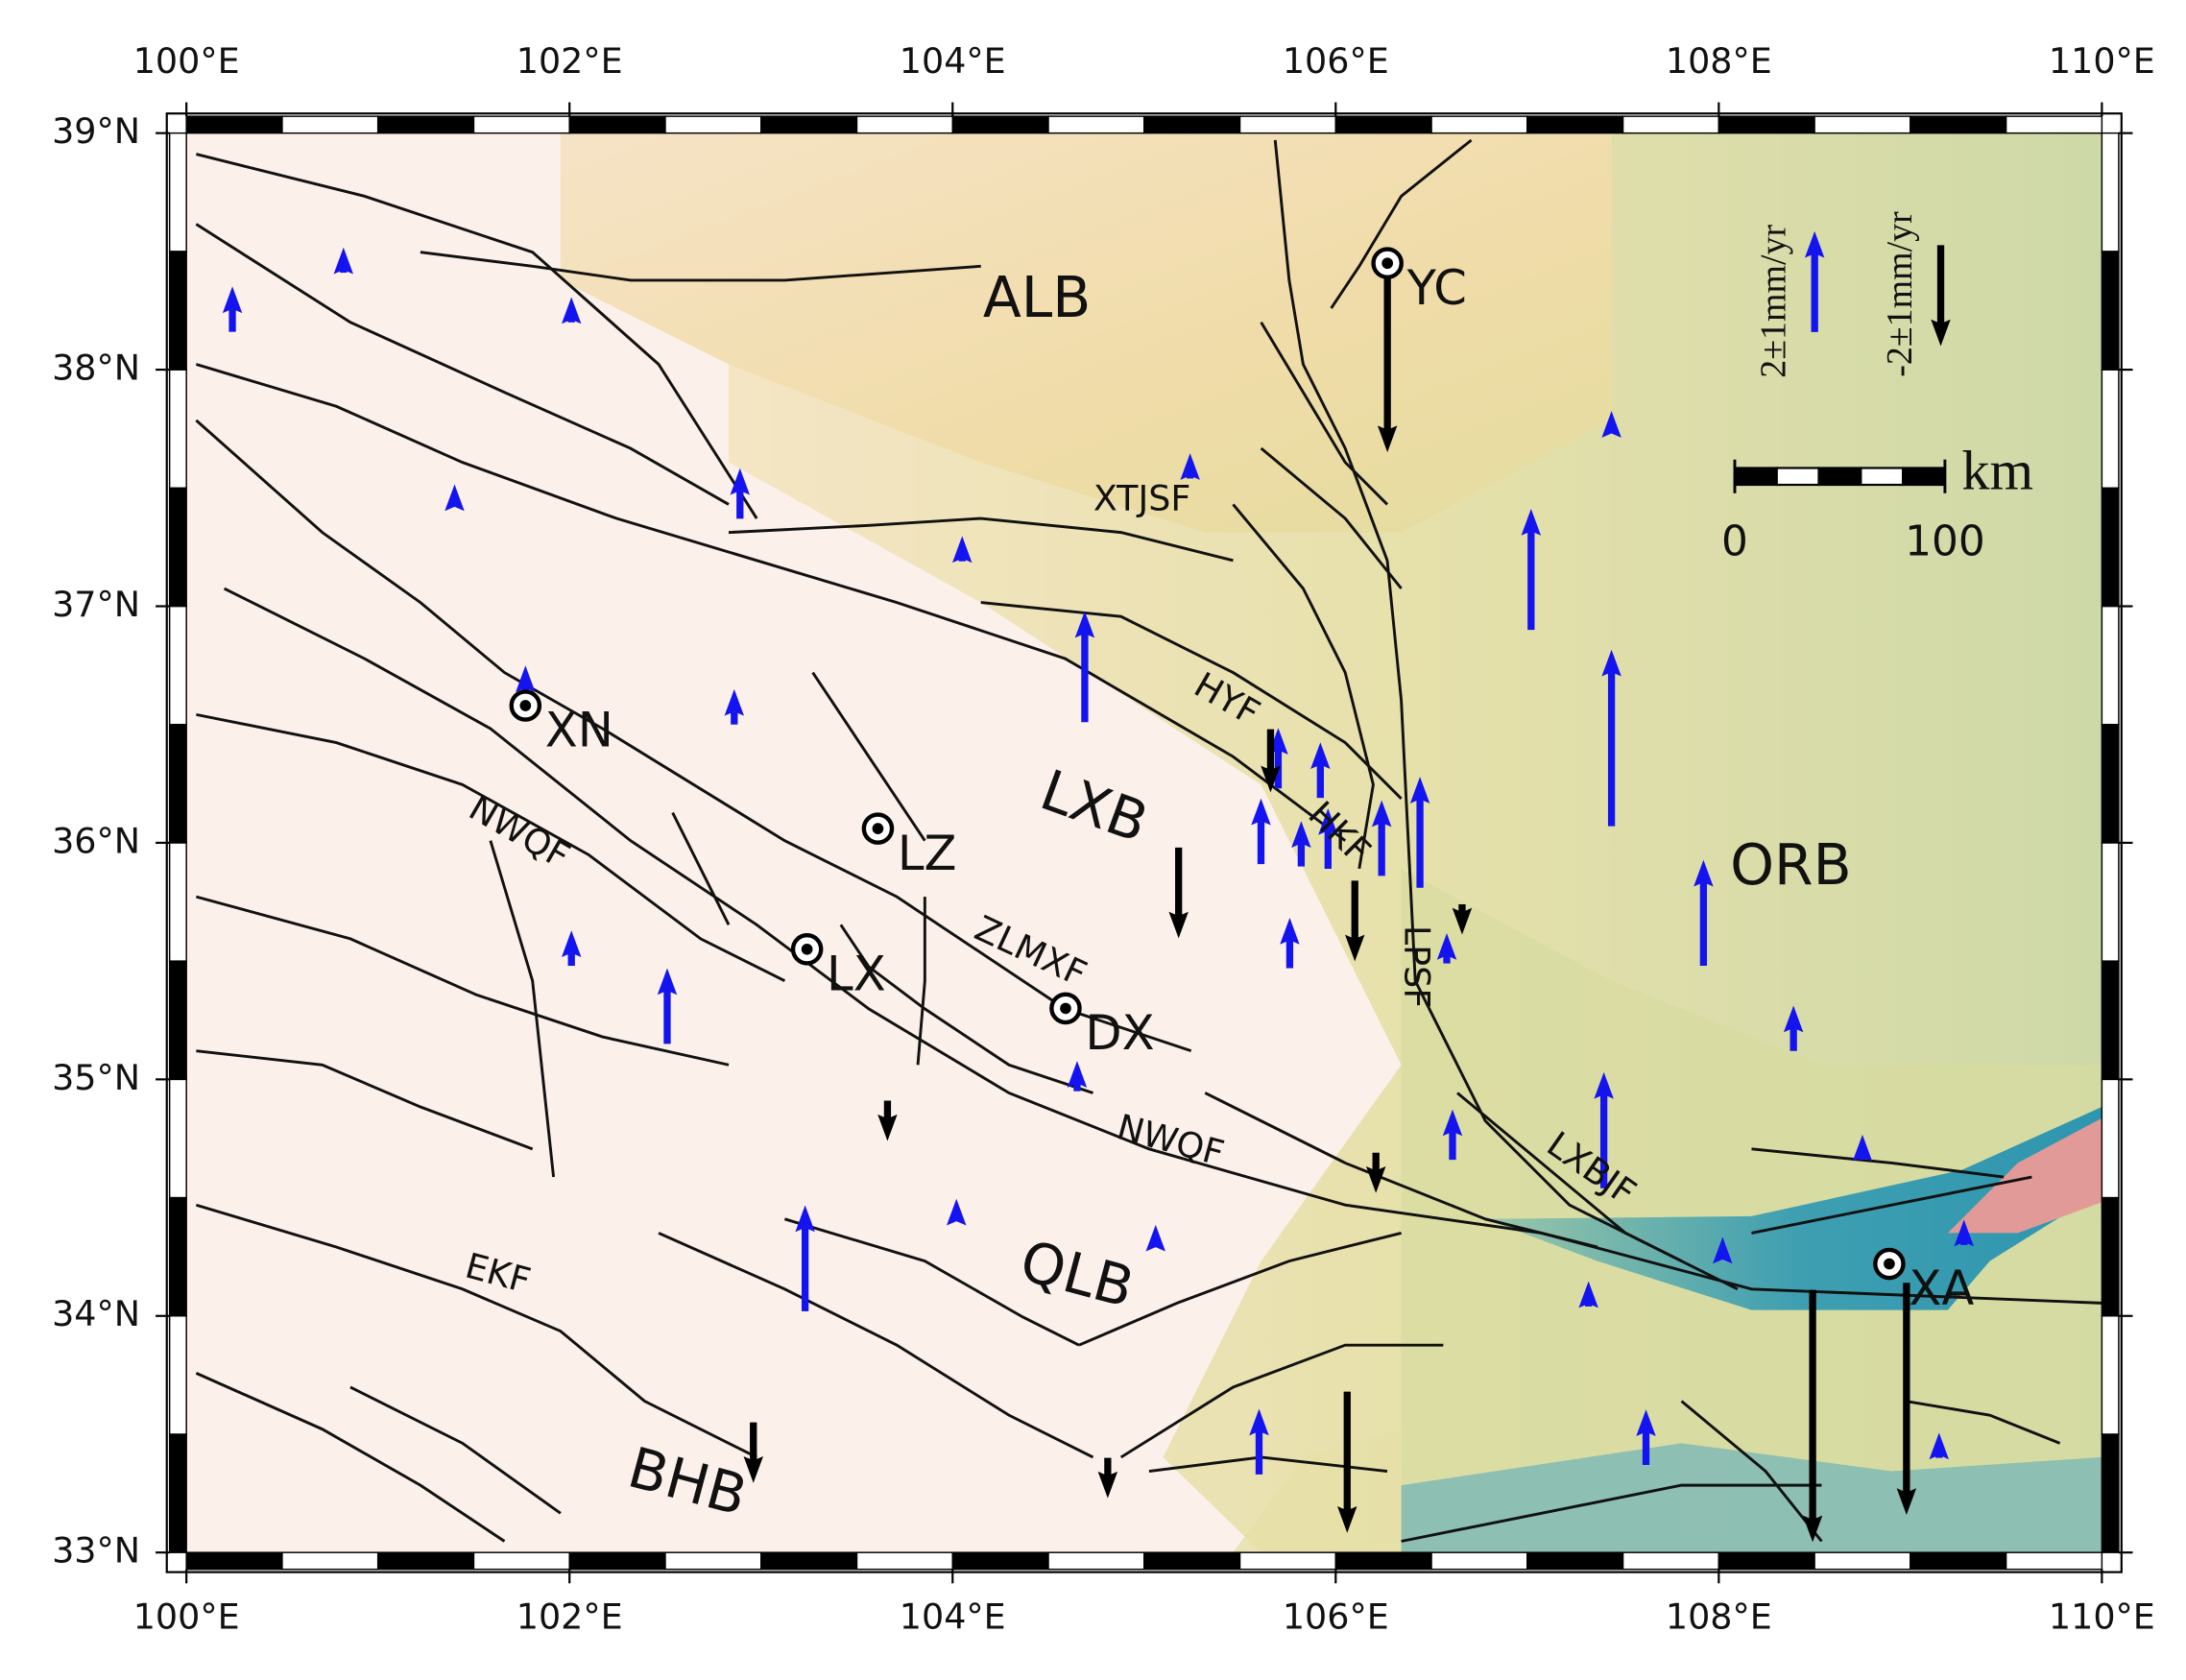  I want to click on city-label: LX, so click(857, 974).